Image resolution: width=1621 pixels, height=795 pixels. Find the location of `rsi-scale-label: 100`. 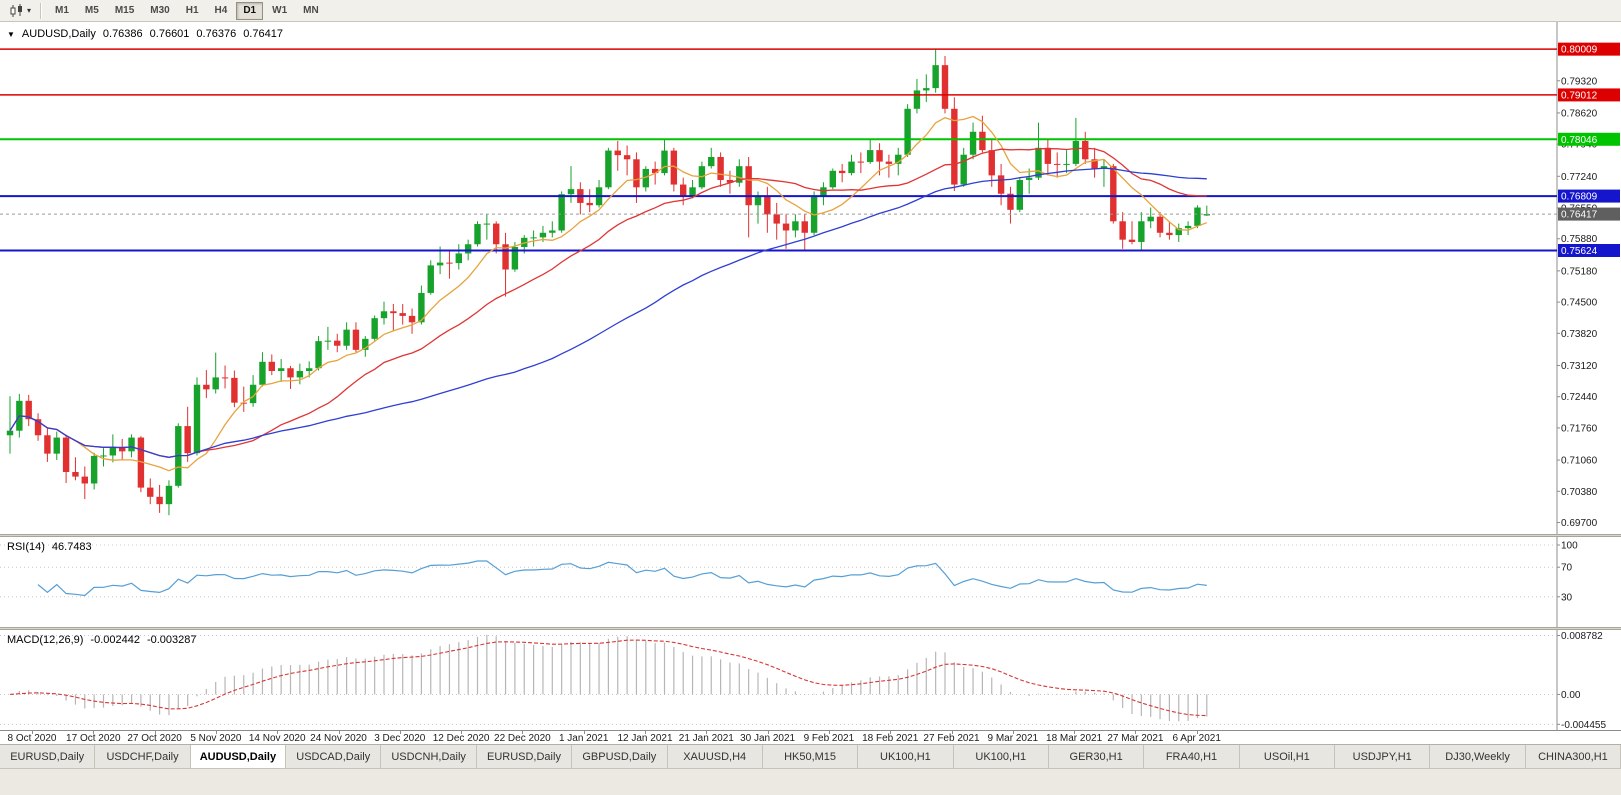

rsi-scale-label: 100 is located at coordinates (1569, 546).